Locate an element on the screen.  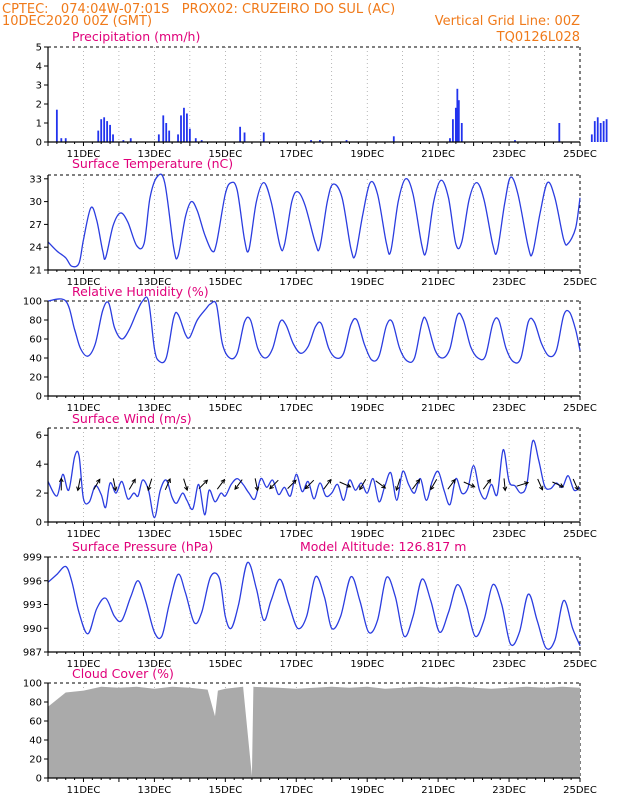
y-tick-label: 5 is located at coordinates (39, 48).